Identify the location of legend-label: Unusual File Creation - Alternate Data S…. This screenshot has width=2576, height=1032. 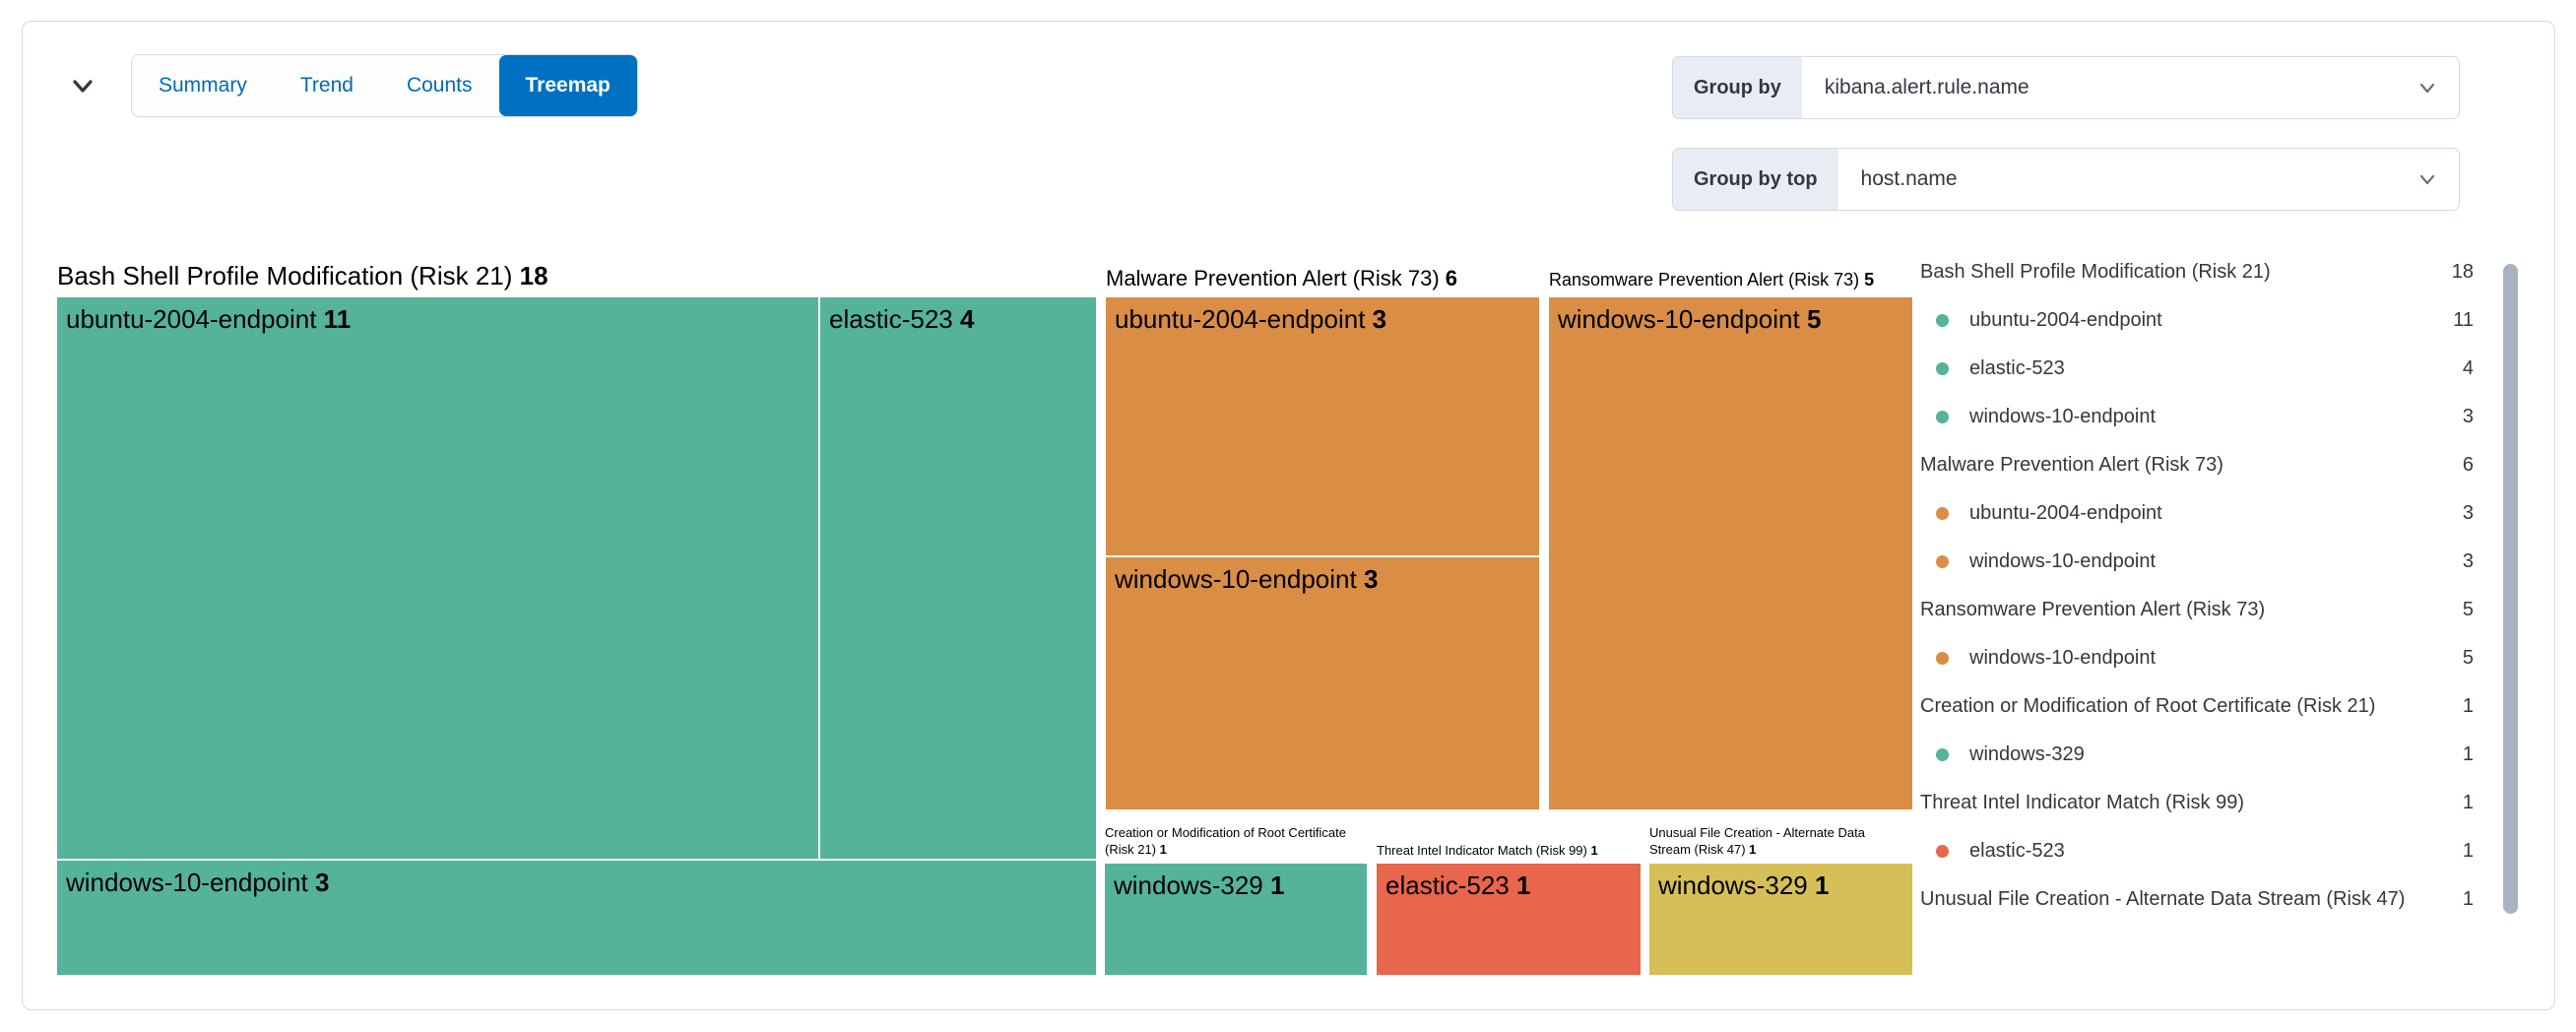
(2163, 899).